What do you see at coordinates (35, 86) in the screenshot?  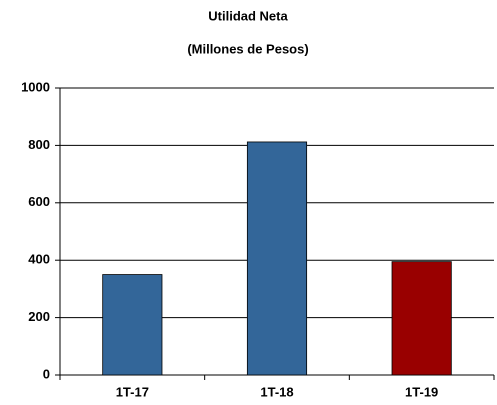 I see `y-tick-label: 1000` at bounding box center [35, 86].